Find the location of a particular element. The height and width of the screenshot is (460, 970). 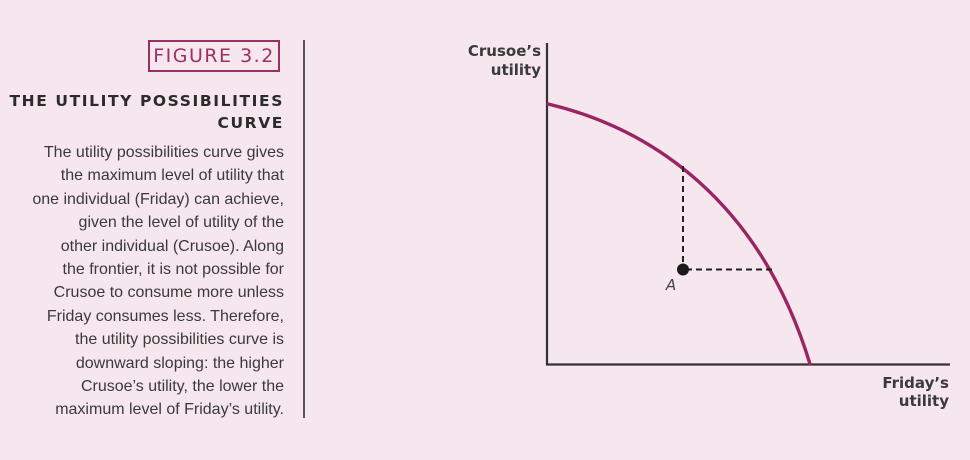

x-axis-label-line1: Friday’s is located at coordinates (915, 383).